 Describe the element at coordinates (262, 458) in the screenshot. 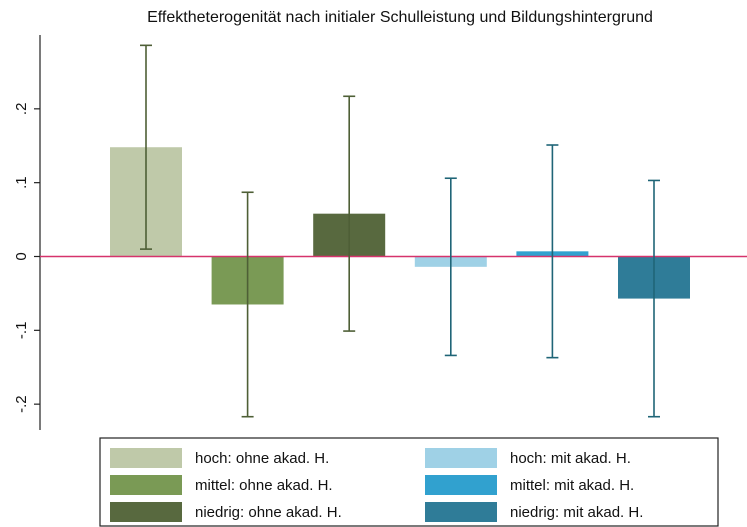

I see `legend-label: hoch: ohne akad. H.` at that location.